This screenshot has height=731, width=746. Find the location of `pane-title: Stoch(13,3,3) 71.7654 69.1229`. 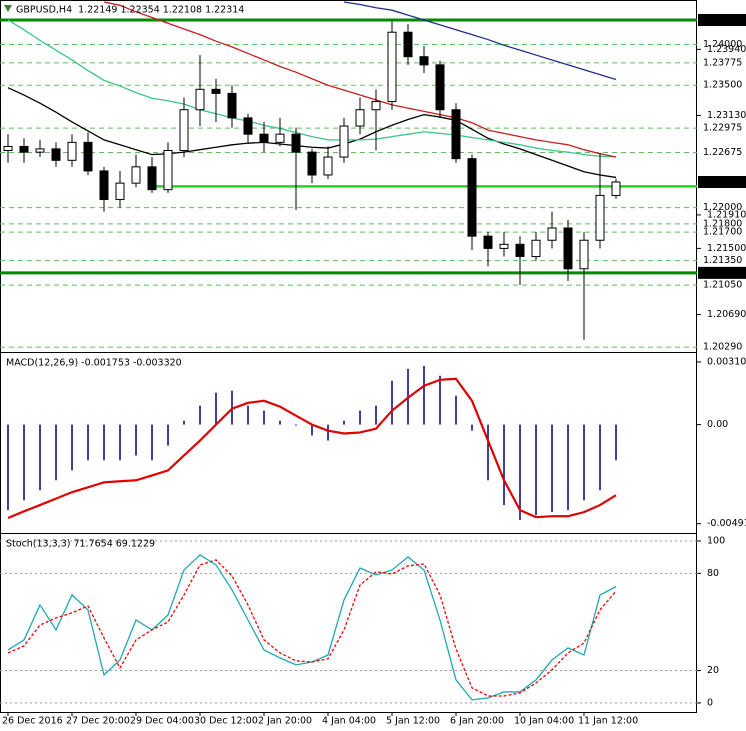

pane-title: Stoch(13,3,3) 71.7654 69.1229 is located at coordinates (80, 544).